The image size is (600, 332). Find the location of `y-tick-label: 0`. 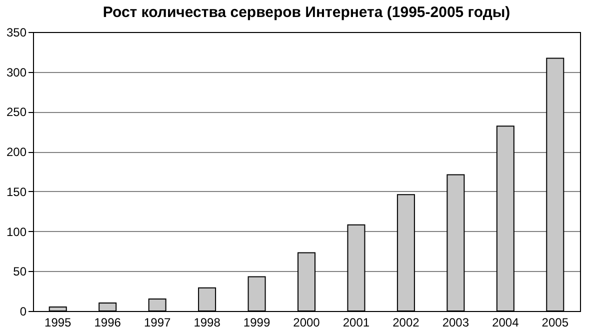

y-tick-label: 0 is located at coordinates (23, 311).